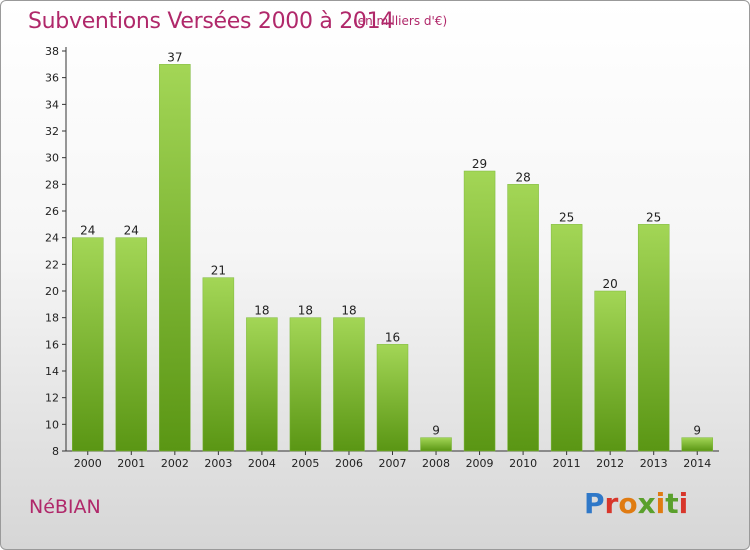 This screenshot has width=750, height=550. Describe the element at coordinates (392, 337) in the screenshot. I see `bar-value-label: 16` at that location.